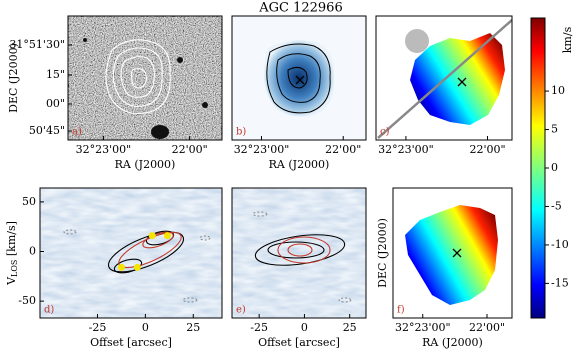  What do you see at coordinates (241, 310) in the screenshot?
I see `panel-label: e)` at bounding box center [241, 310].